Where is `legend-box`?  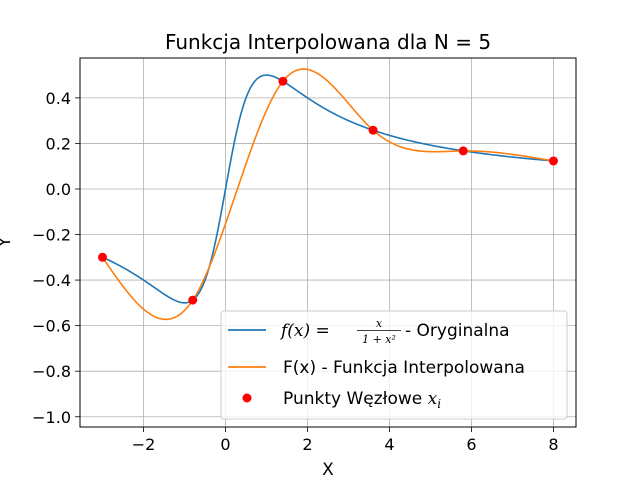
legend-box is located at coordinates (394, 365).